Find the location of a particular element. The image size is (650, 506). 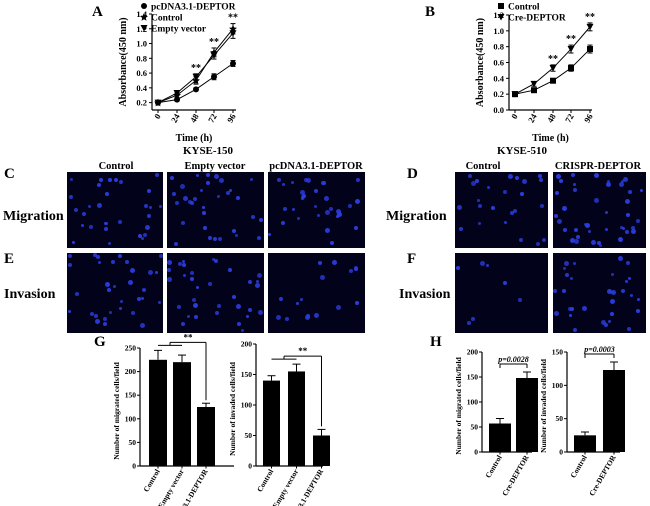

micrograph-migration-control-right is located at coordinates (501, 210).